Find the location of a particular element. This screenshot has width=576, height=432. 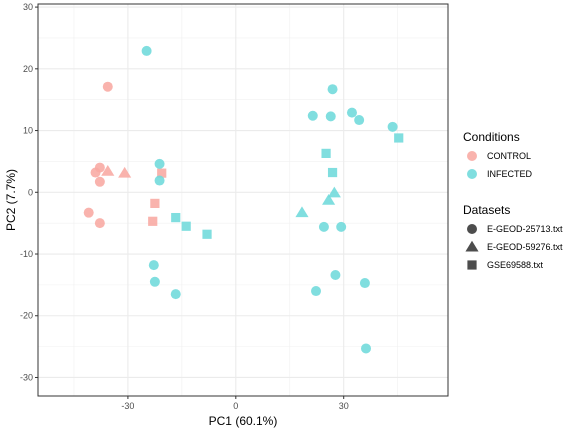

y-tick-label: 10 is located at coordinates (28, 131).